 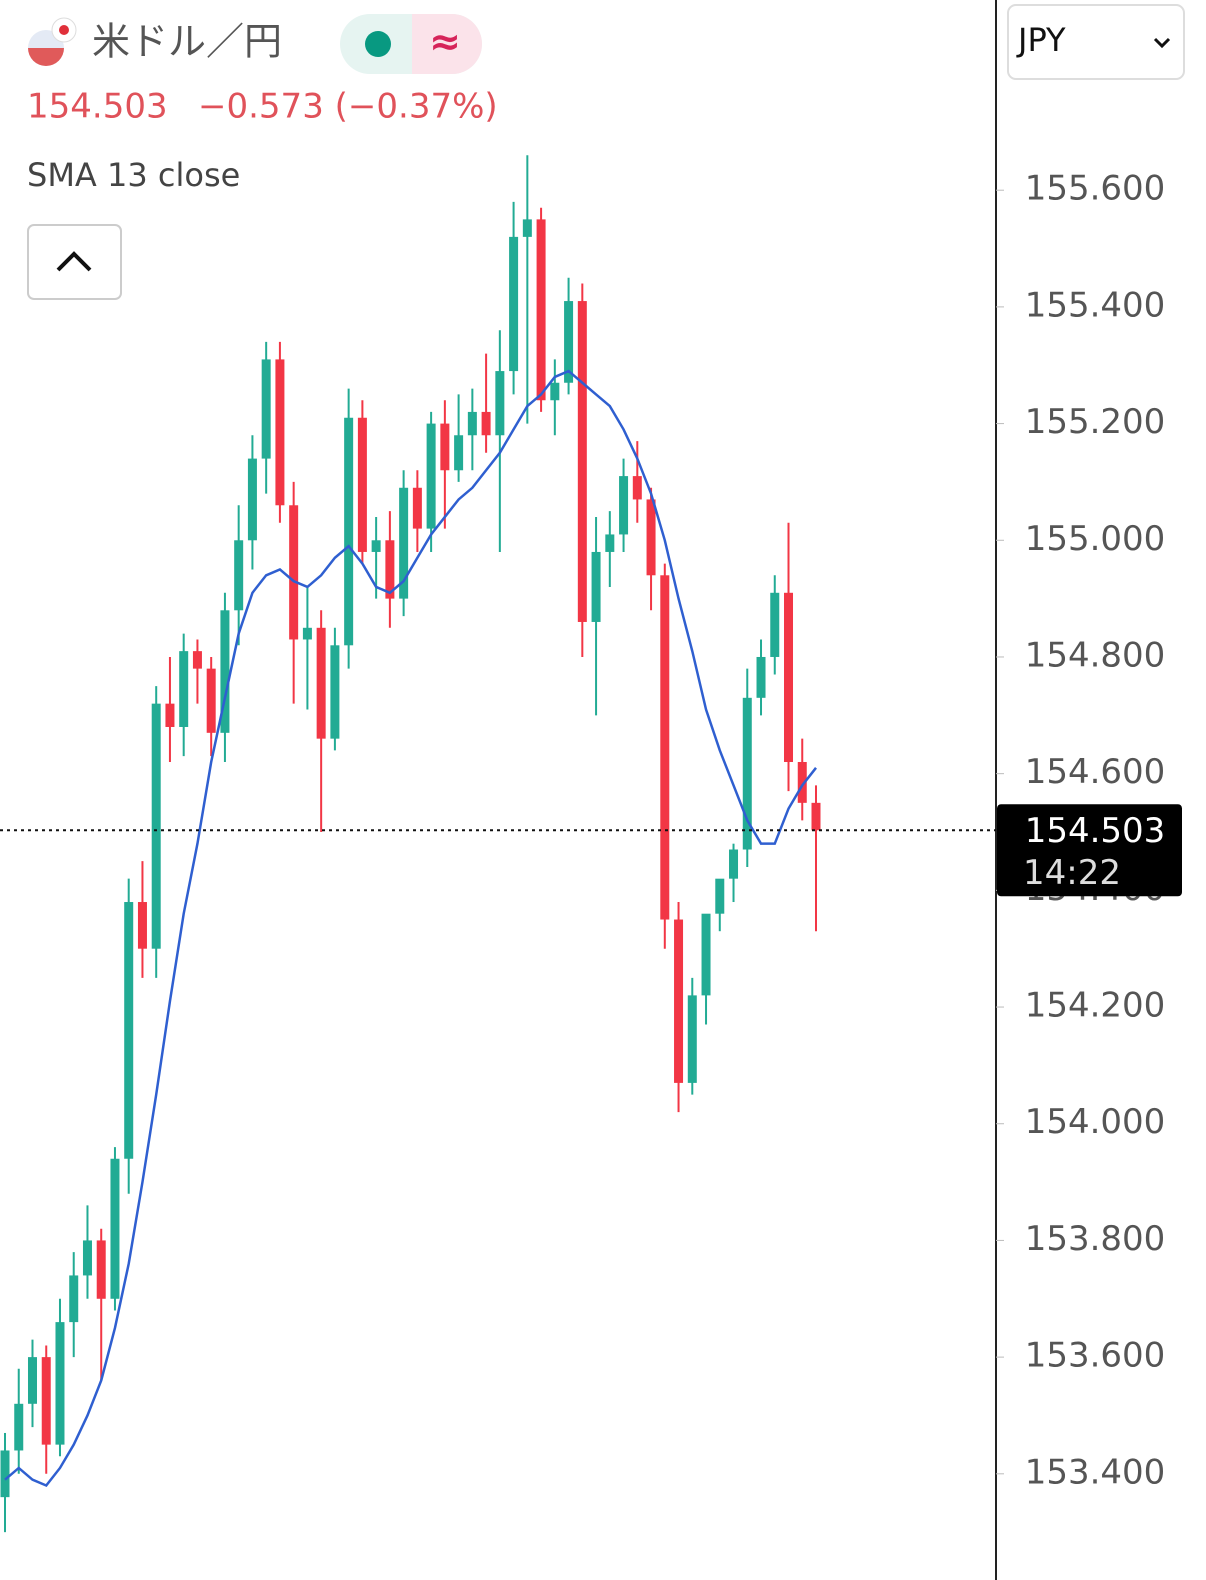 What do you see at coordinates (97, 107) in the screenshot?
I see `last-price: 154.503` at bounding box center [97, 107].